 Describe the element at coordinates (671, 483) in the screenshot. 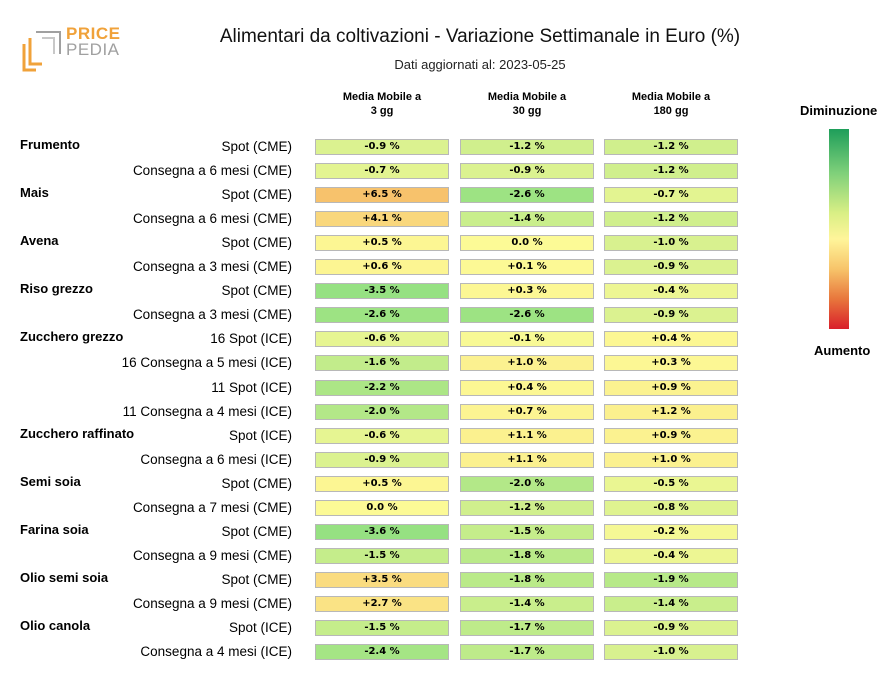

I see `heatmap-cell: -0.5 %` at that location.